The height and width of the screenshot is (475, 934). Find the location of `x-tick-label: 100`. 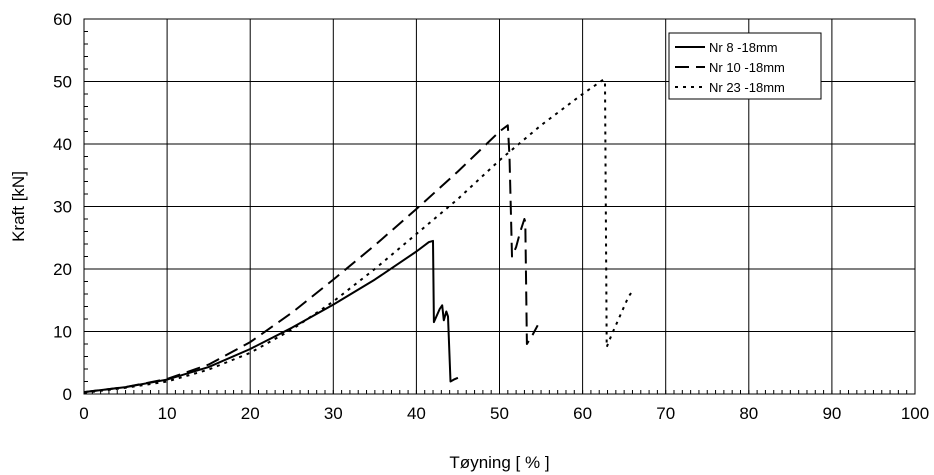

x-tick-label: 100 is located at coordinates (915, 413).